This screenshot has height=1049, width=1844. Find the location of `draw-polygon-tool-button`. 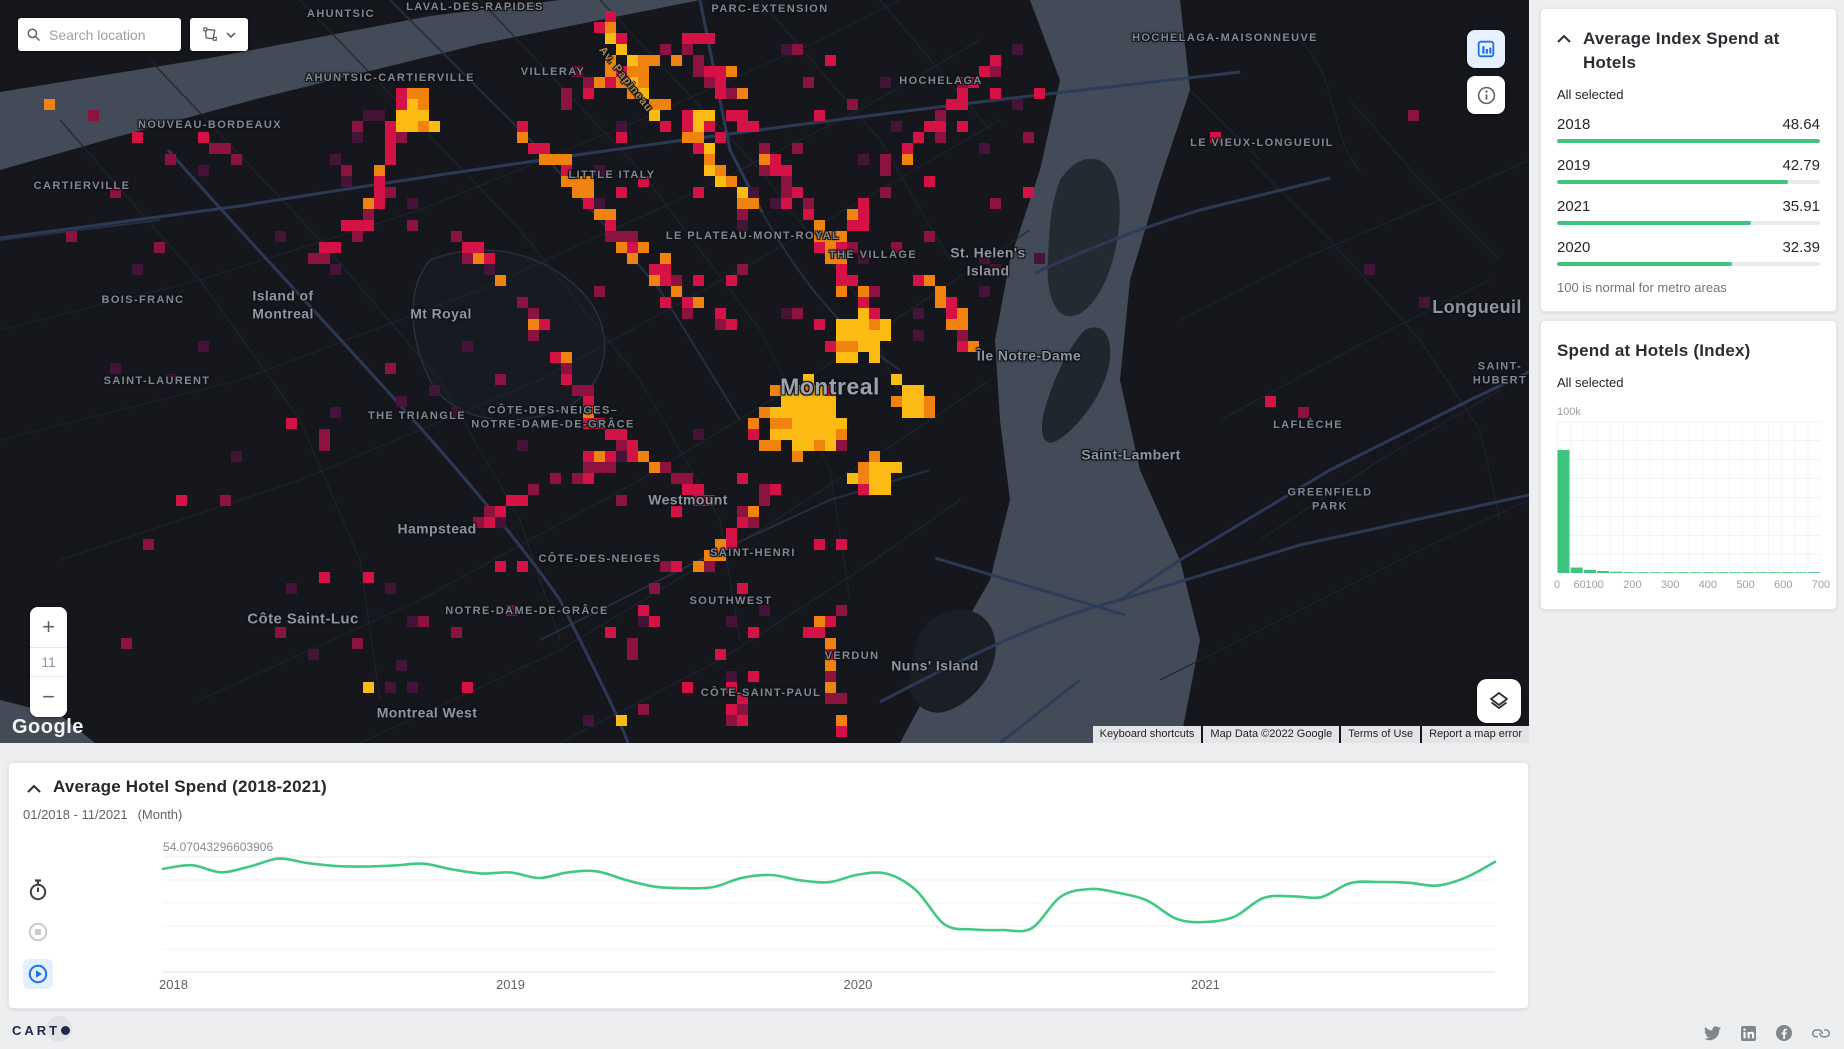

draw-polygon-tool-button is located at coordinates (219, 34).